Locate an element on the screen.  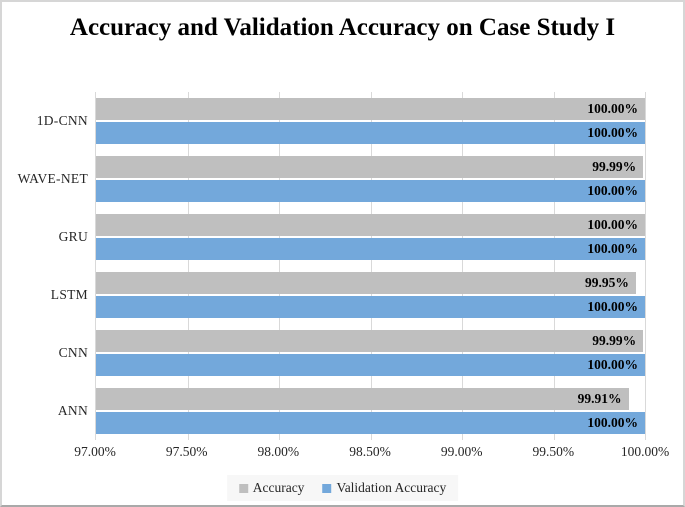
category-label: WAVE-NET is located at coordinates (52, 178).